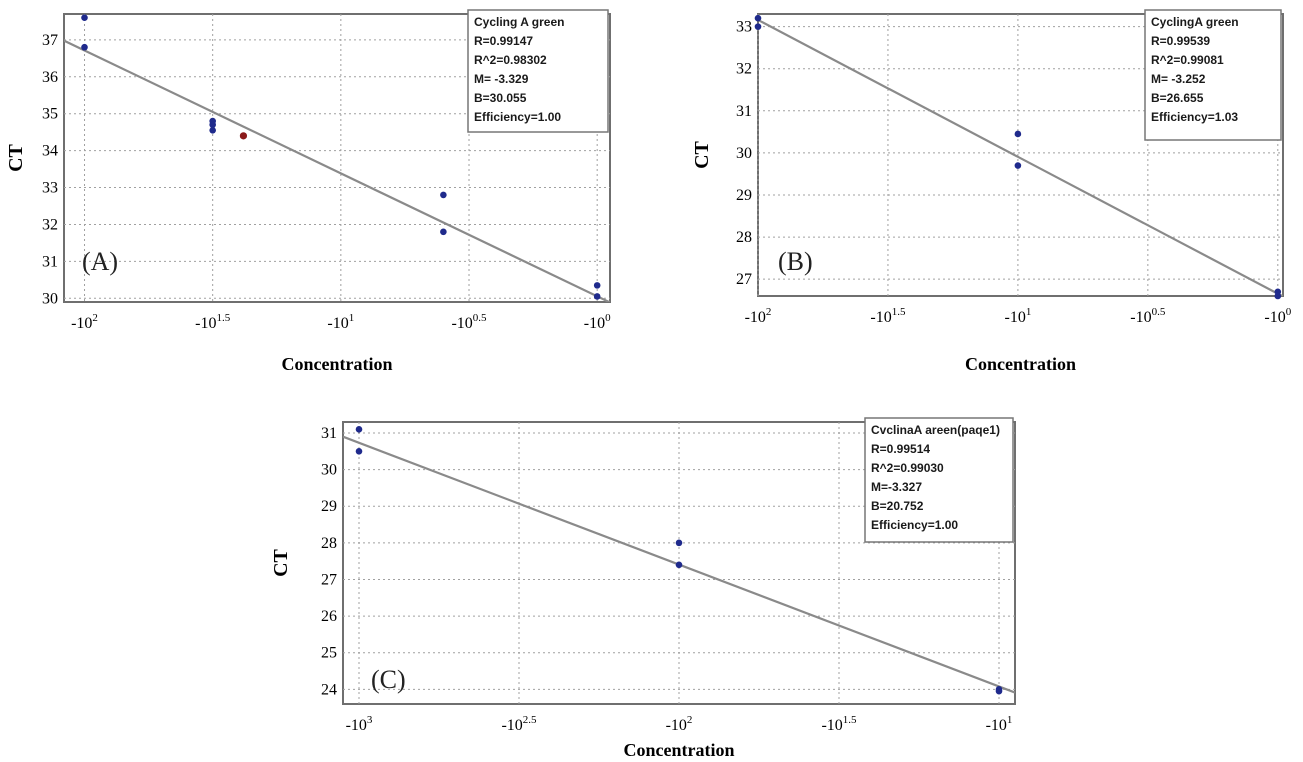 Image resolution: width=1303 pixels, height=762 pixels. Describe the element at coordinates (744, 153) in the screenshot. I see `y-tick-label-b: 30` at that location.